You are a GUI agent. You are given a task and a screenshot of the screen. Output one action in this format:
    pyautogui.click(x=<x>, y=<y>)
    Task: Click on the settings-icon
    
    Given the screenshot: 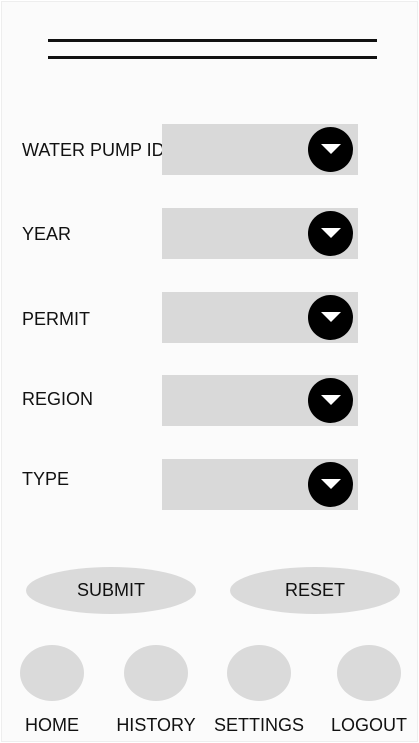 What is the action you would take?
    pyautogui.click(x=259, y=673)
    